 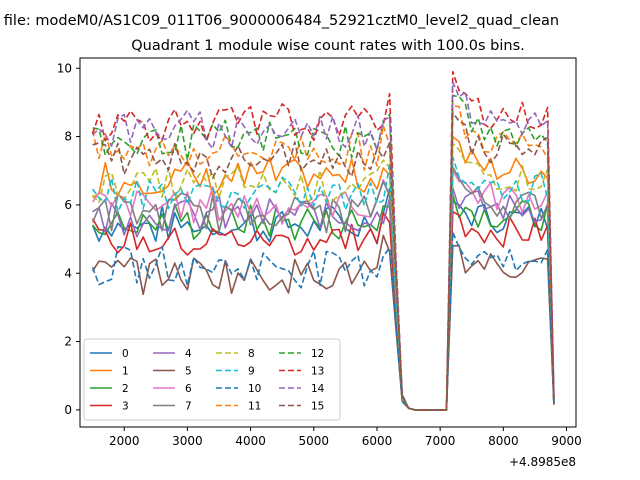 I want to click on legend-label-7: 7, so click(x=188, y=407).